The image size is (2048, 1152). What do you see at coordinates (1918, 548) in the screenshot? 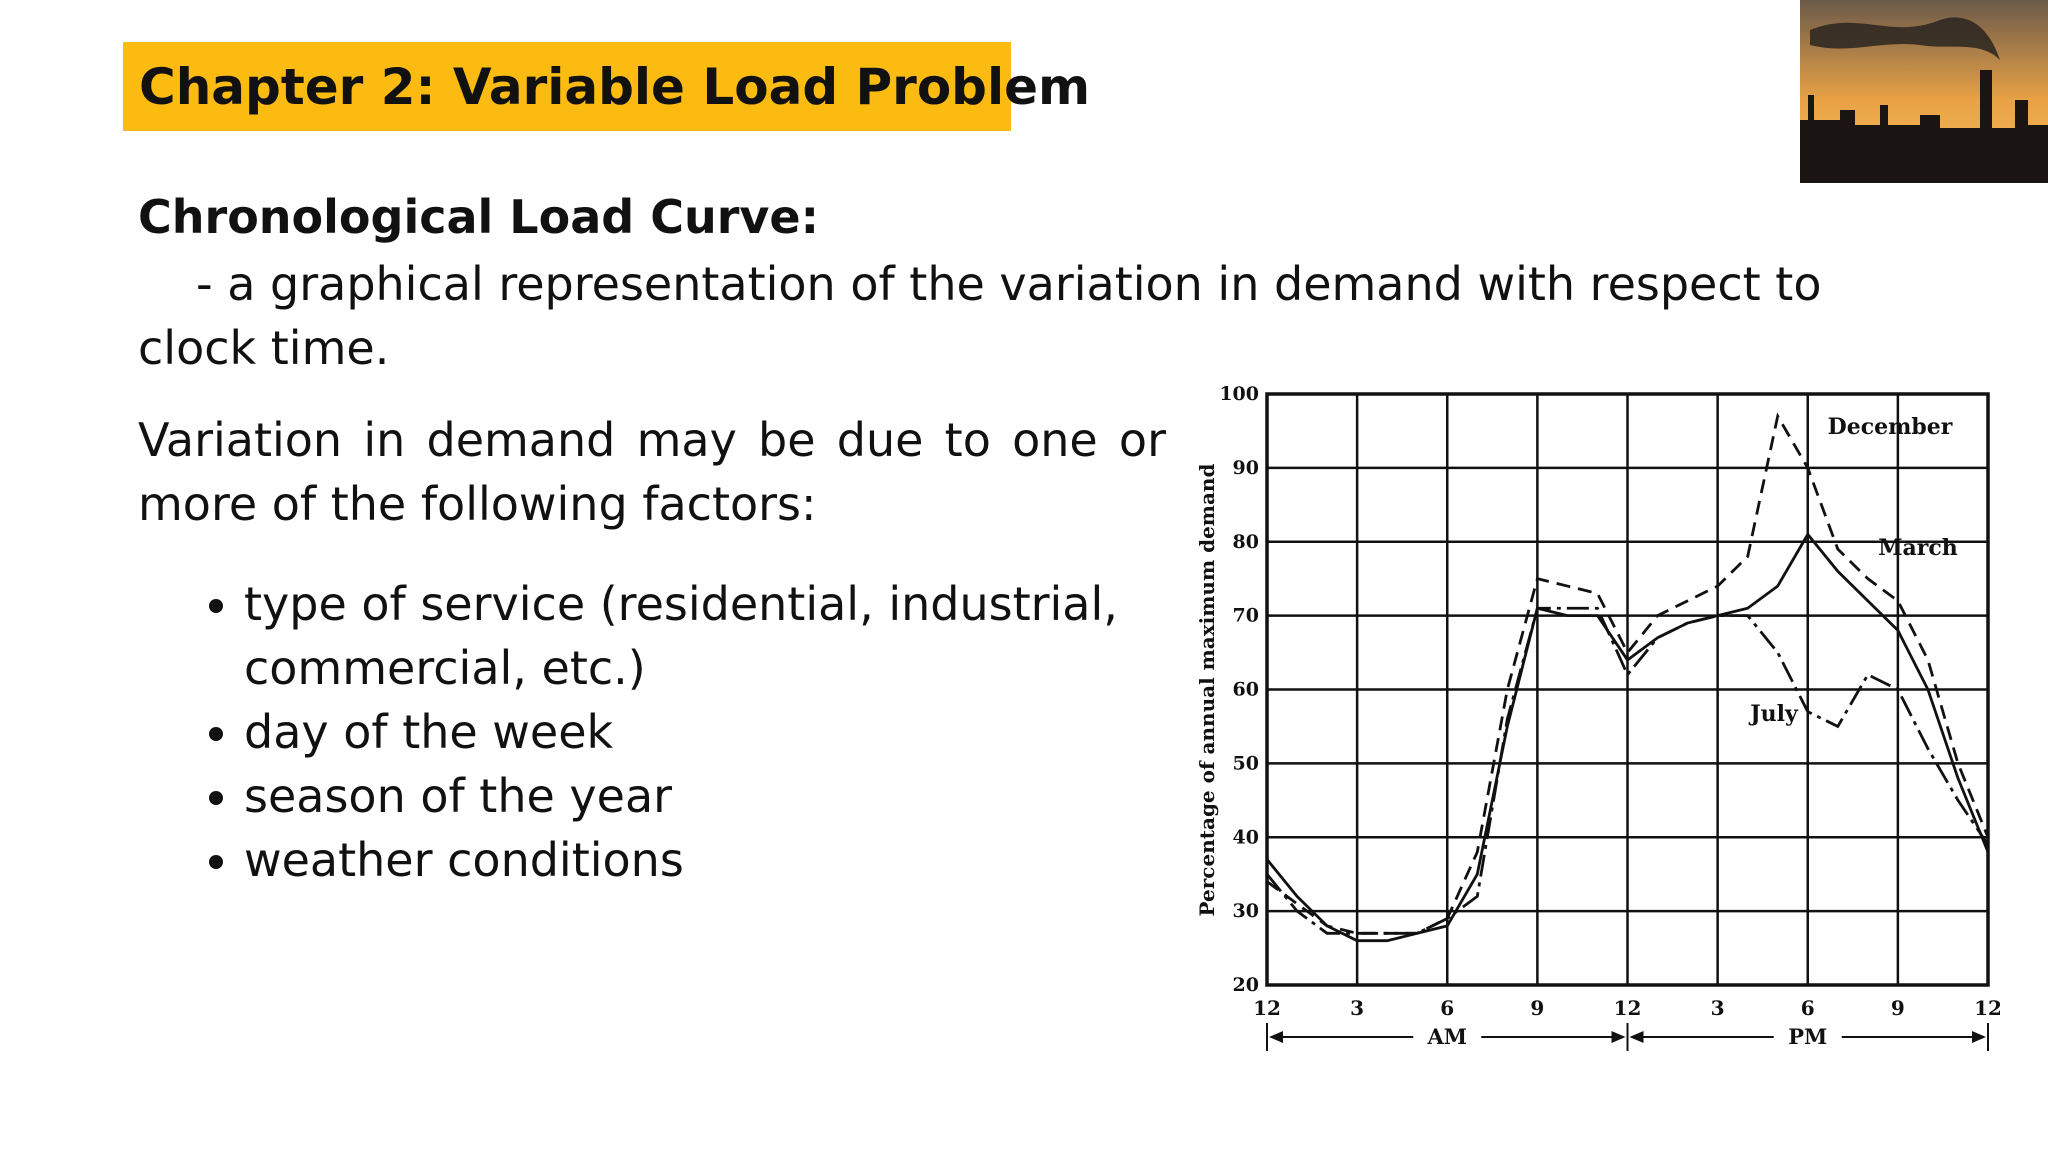
I see `series-label: March` at bounding box center [1918, 548].